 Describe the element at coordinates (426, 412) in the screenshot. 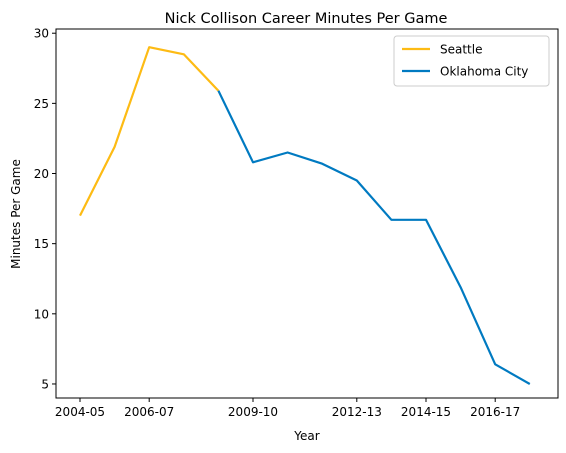

I see `x-tick-label: 2014-15` at that location.